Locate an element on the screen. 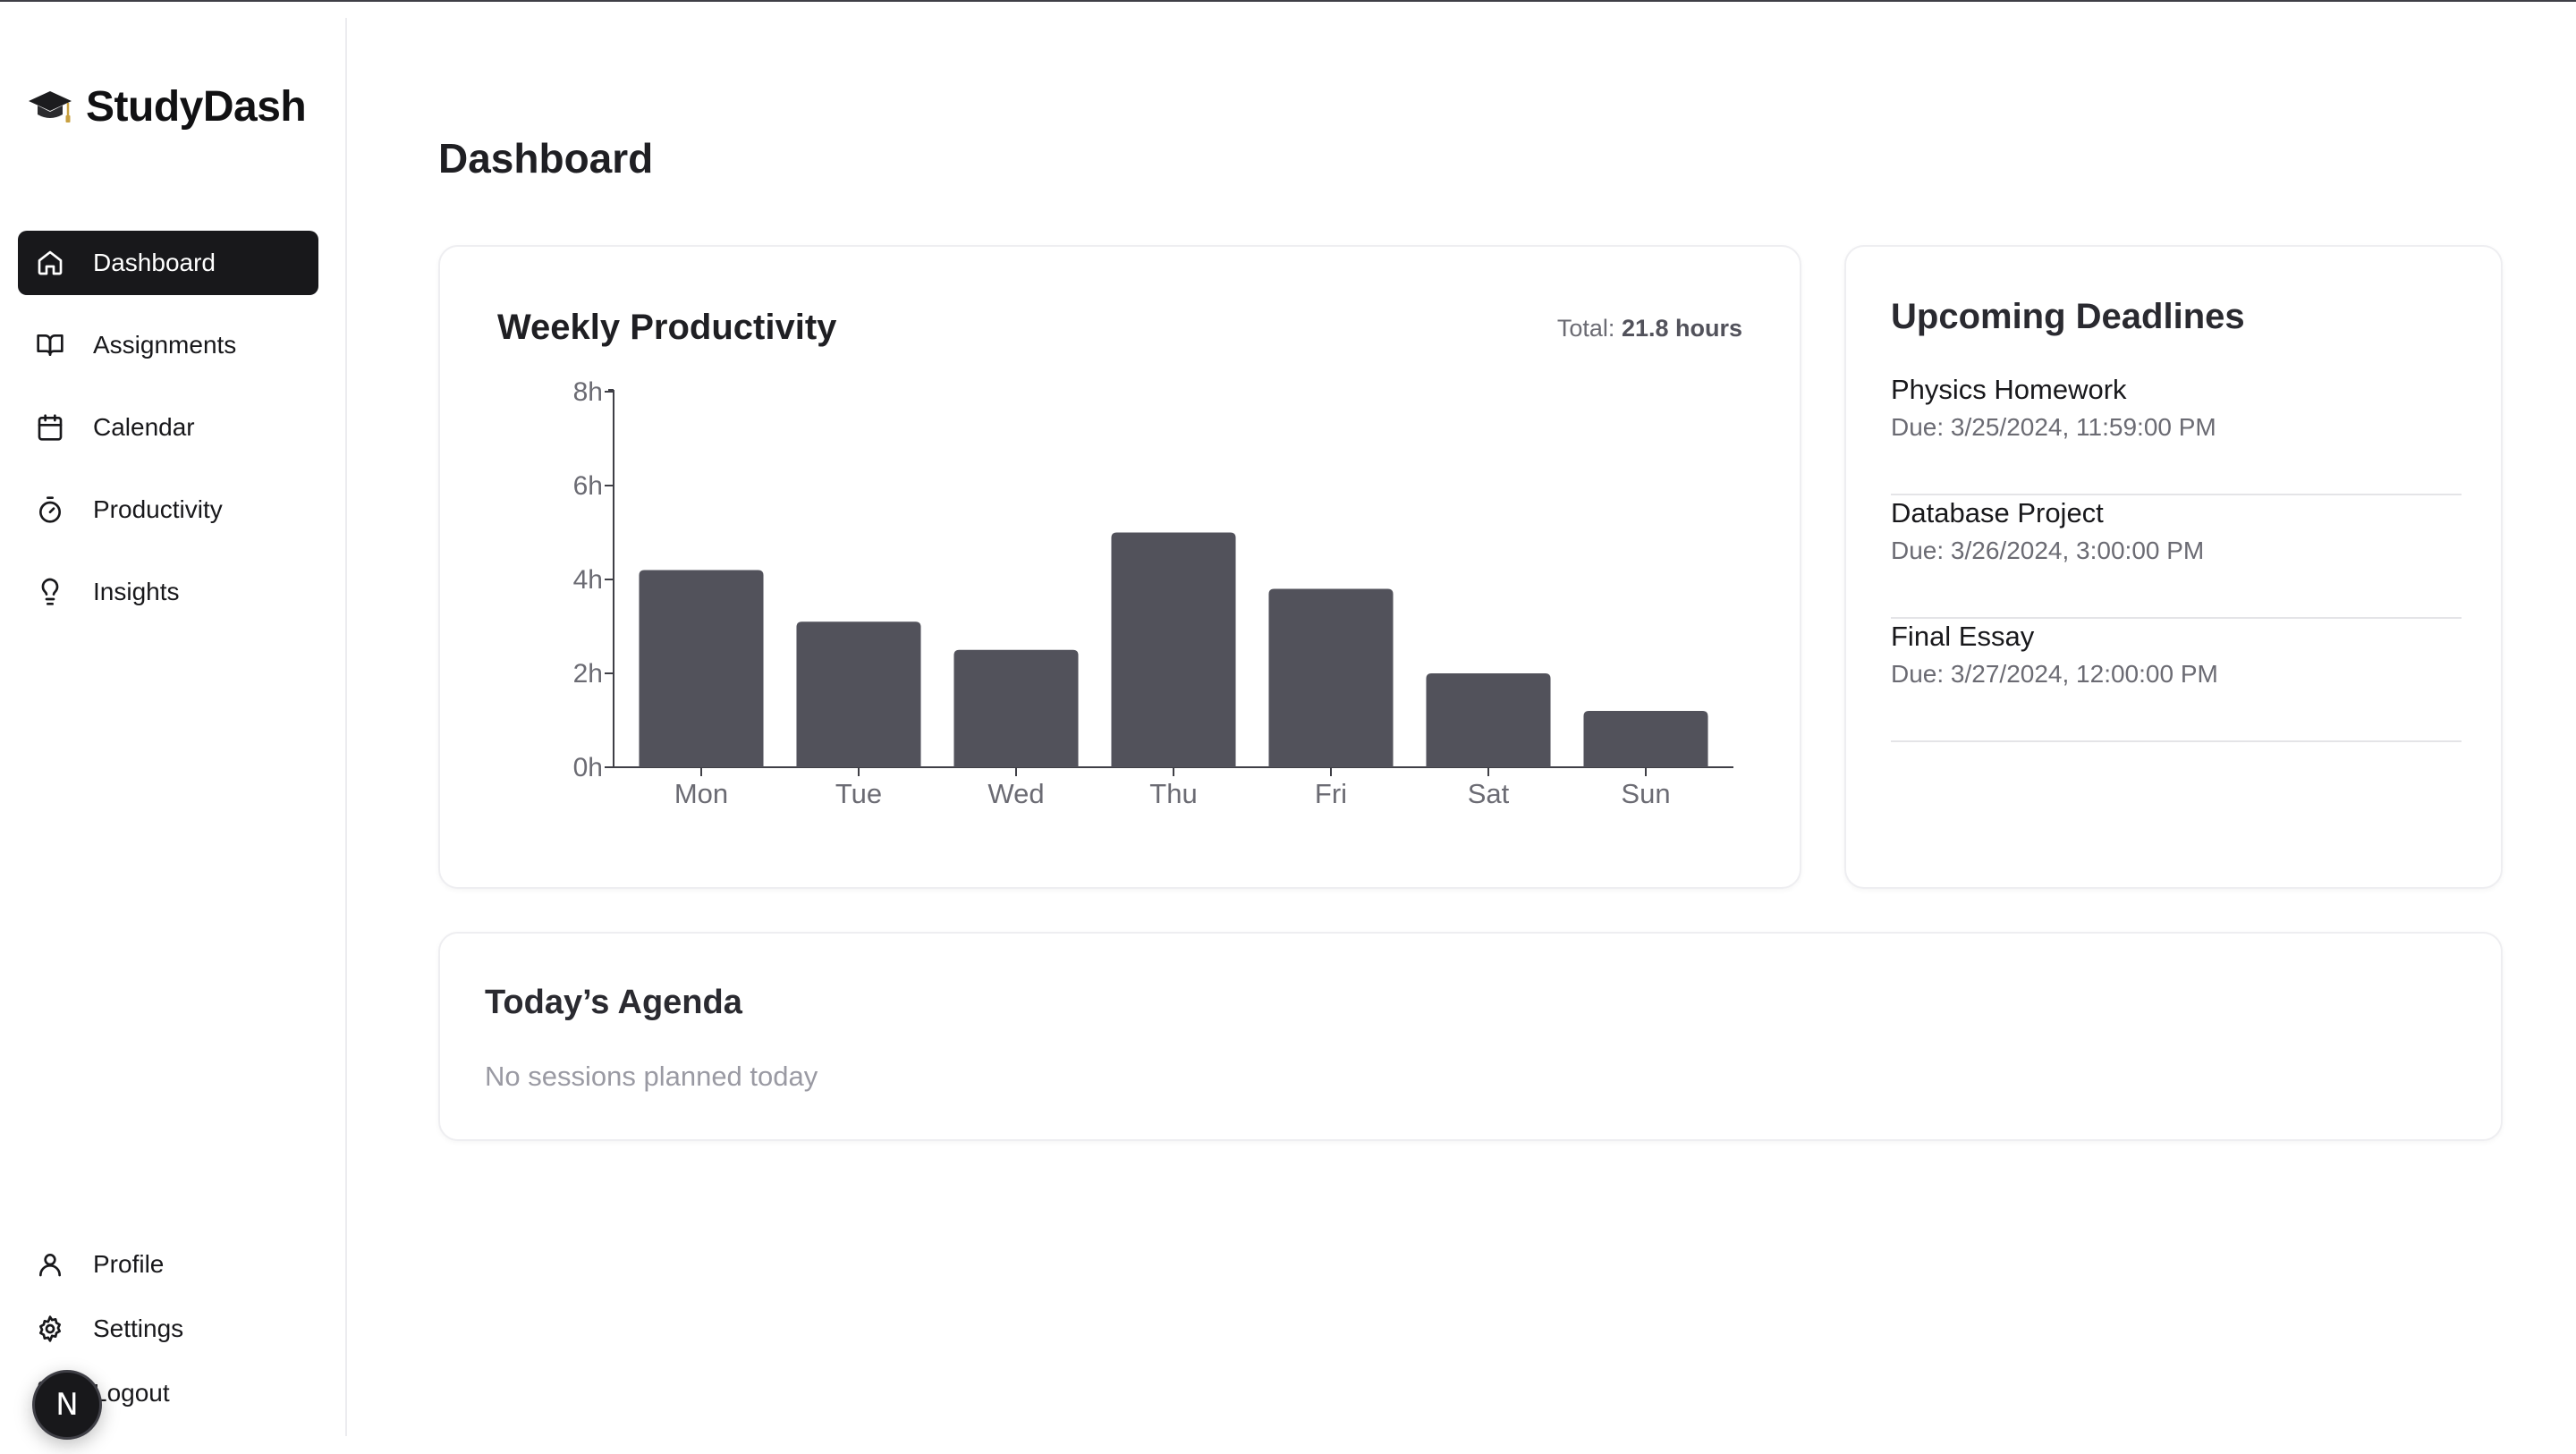  nav-item-calendar: Calendar is located at coordinates (168, 428).